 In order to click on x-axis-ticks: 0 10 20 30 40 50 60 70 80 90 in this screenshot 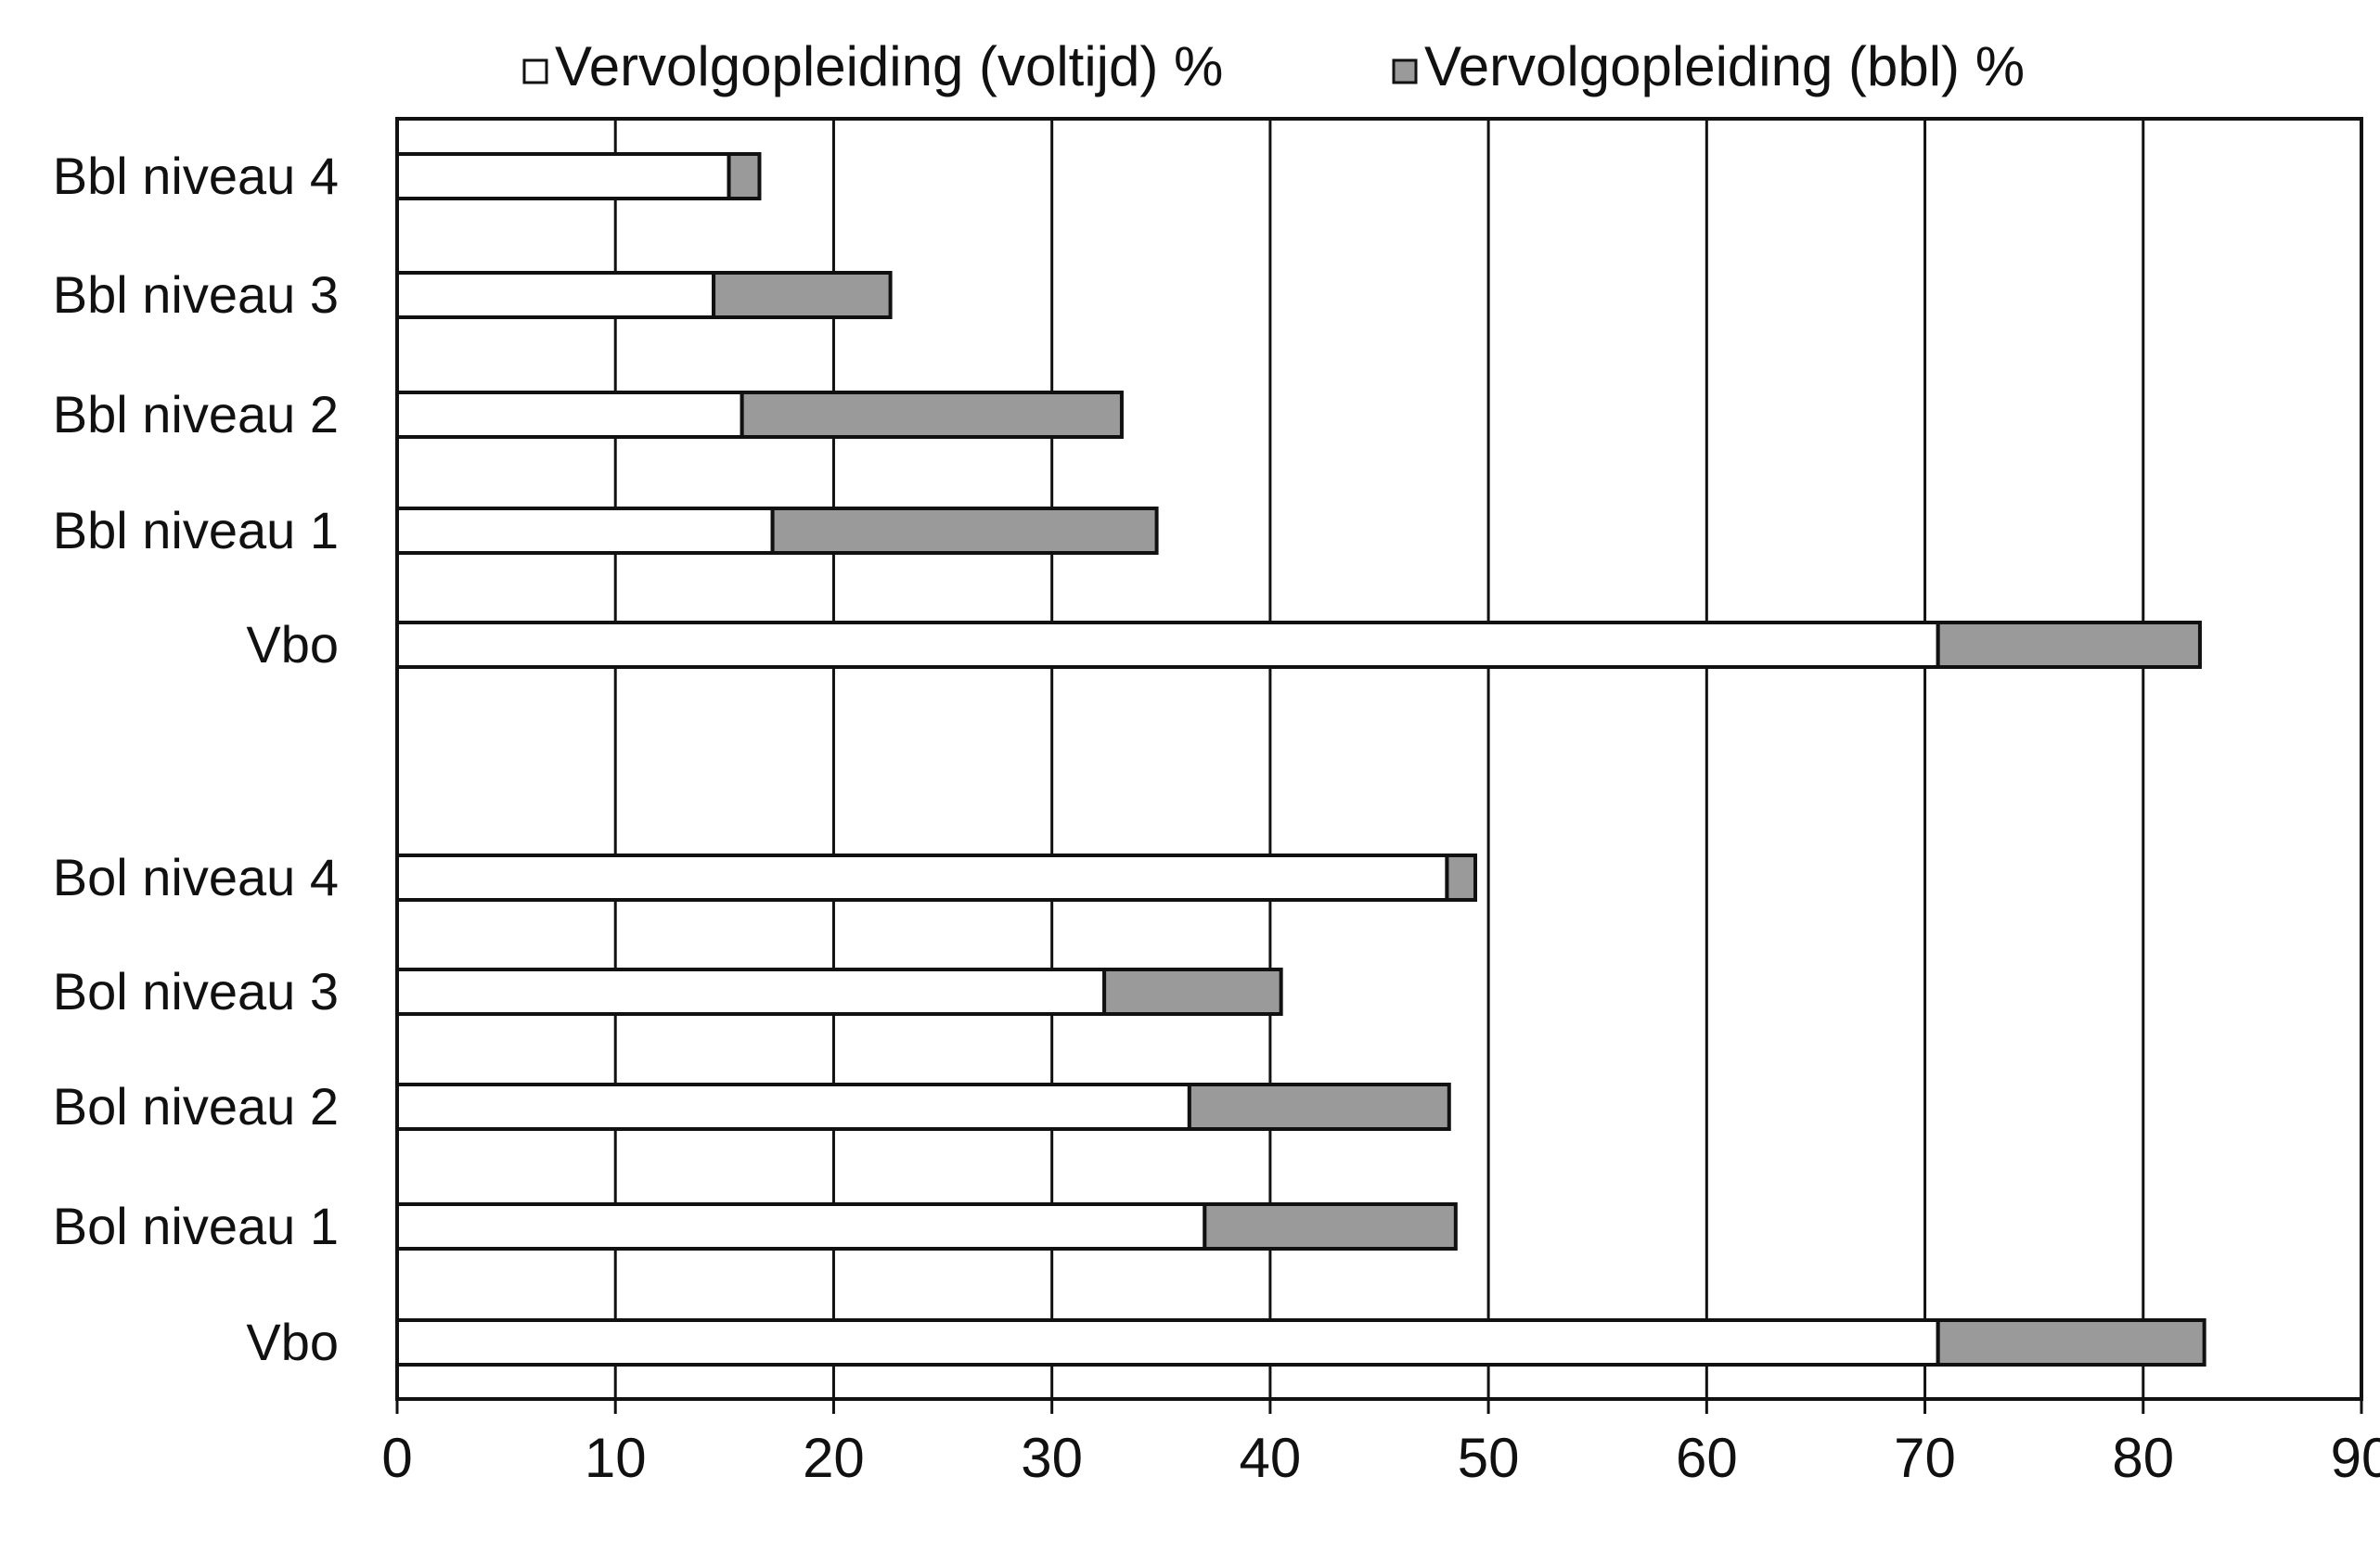, I will do `click(1380, 1444)`.